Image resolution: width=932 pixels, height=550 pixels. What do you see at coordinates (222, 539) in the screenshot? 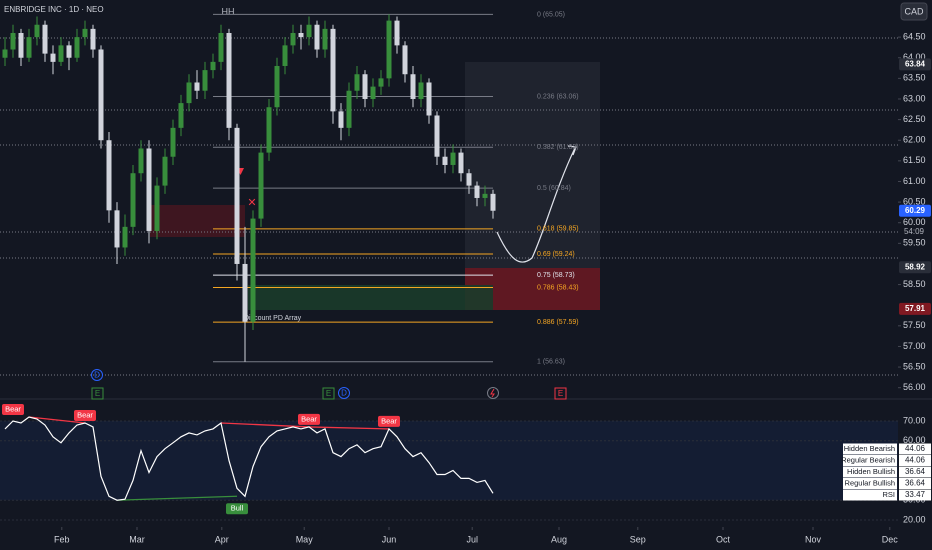
I see `x-tick-label: Apr` at bounding box center [222, 539].